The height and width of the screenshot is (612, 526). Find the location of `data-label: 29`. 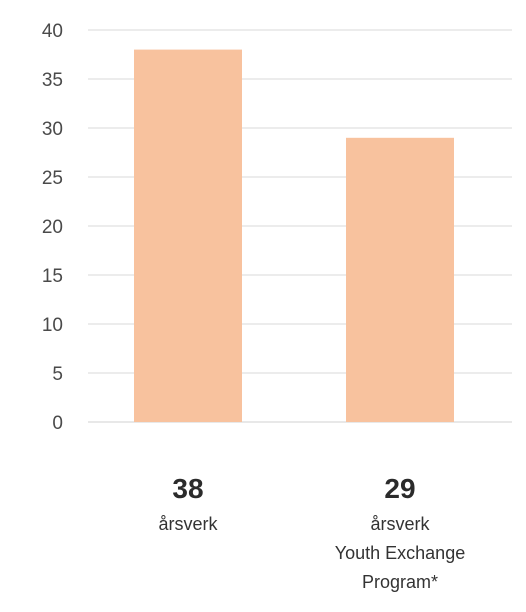

data-label: 29 is located at coordinates (399, 488).